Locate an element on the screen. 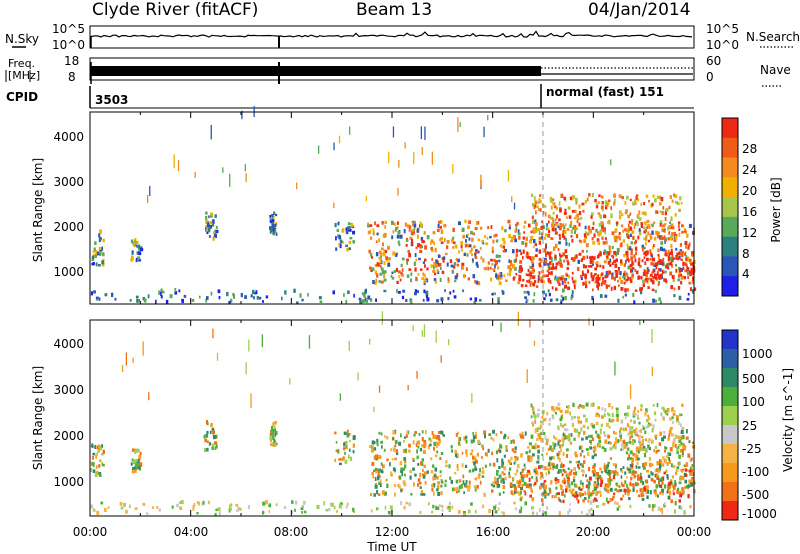 Image resolution: width=800 pixels, height=554 pixels. nsky-tick-top: 10^5 is located at coordinates (68, 29).